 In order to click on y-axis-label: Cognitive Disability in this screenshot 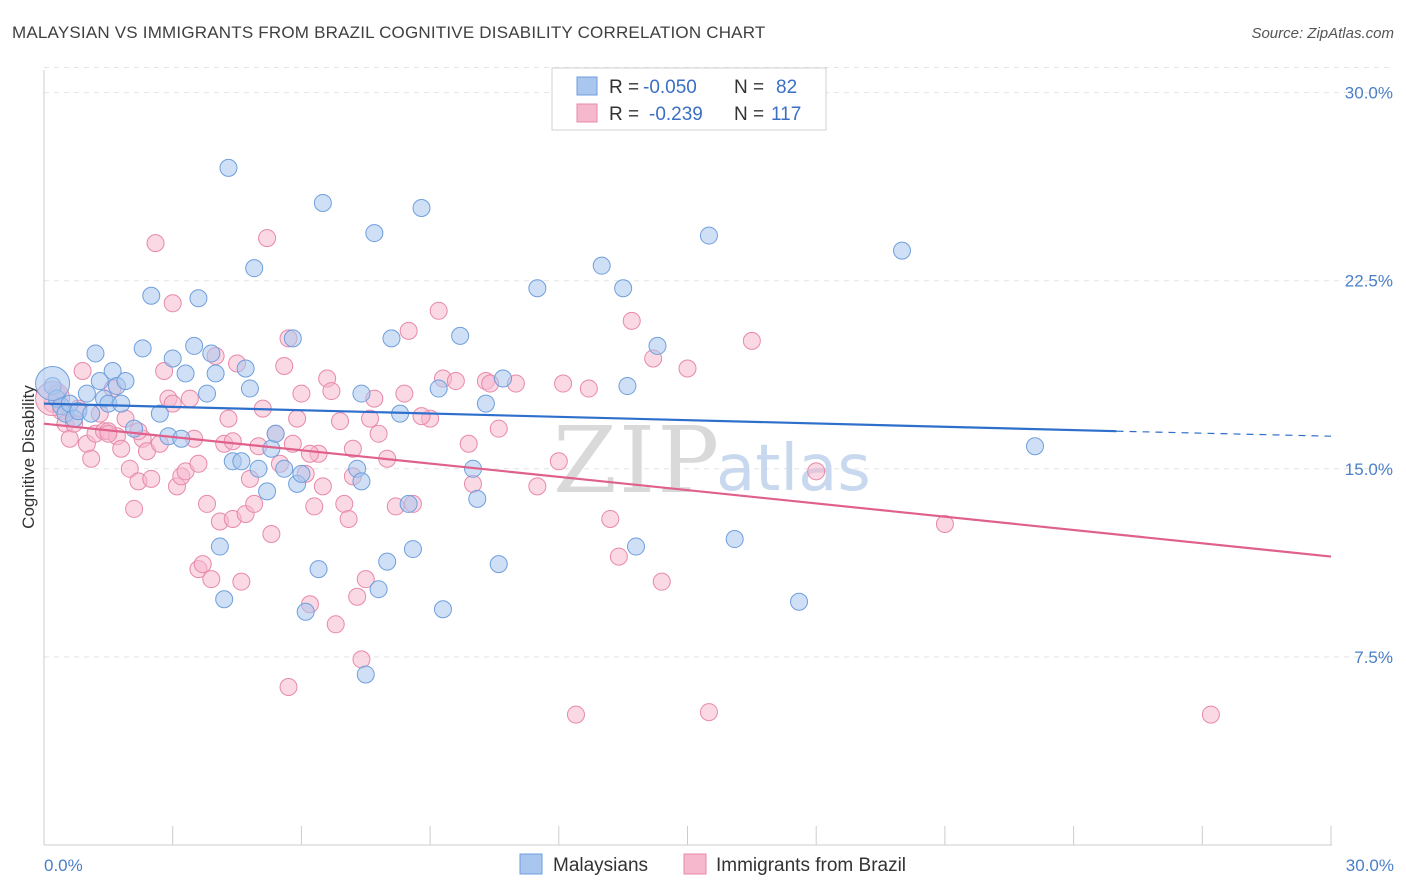, I will do `click(28, 457)`.